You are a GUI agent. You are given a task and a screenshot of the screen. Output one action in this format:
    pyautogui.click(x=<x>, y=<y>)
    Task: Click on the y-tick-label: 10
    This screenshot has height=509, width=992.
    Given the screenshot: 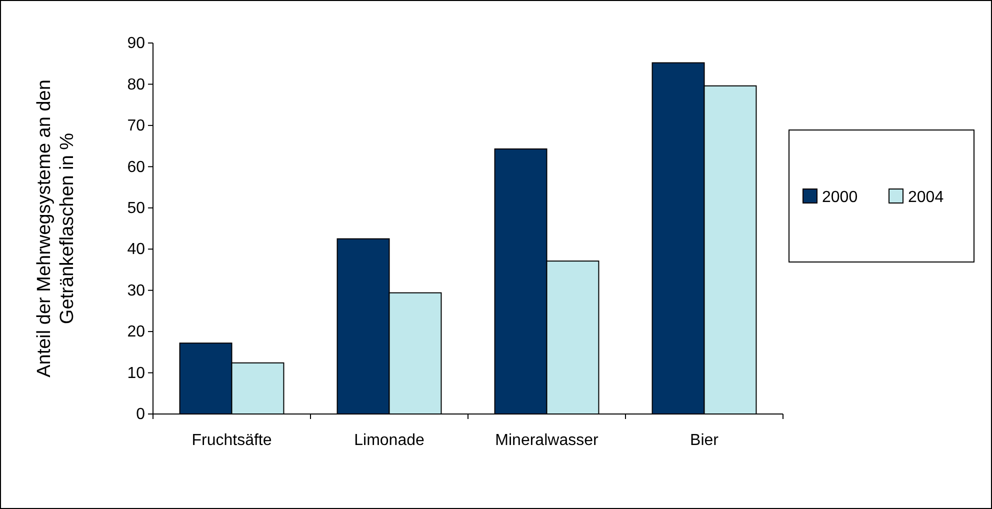 What is the action you would take?
    pyautogui.click(x=136, y=373)
    